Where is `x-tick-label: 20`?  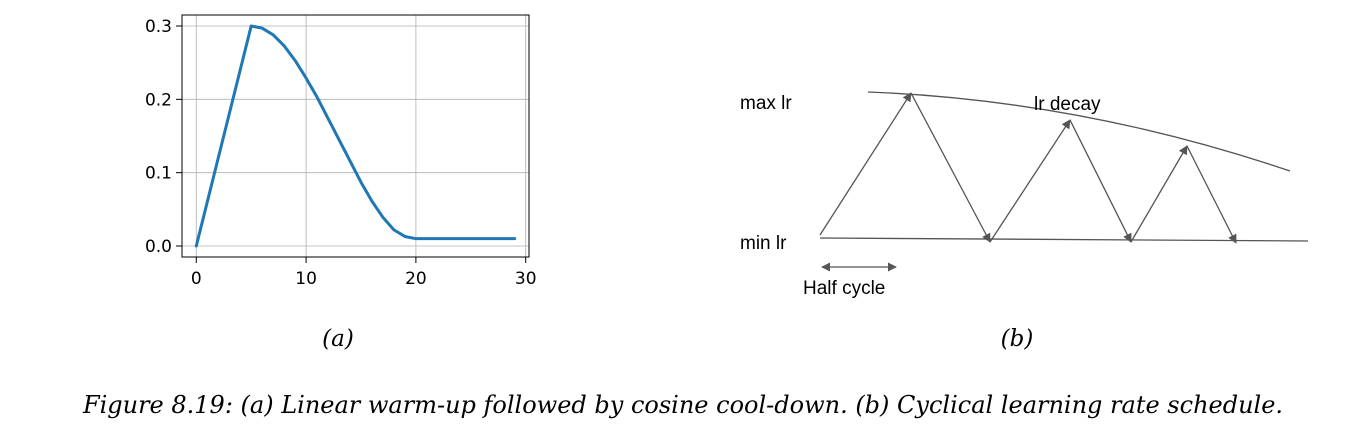 x-tick-label: 20 is located at coordinates (416, 279).